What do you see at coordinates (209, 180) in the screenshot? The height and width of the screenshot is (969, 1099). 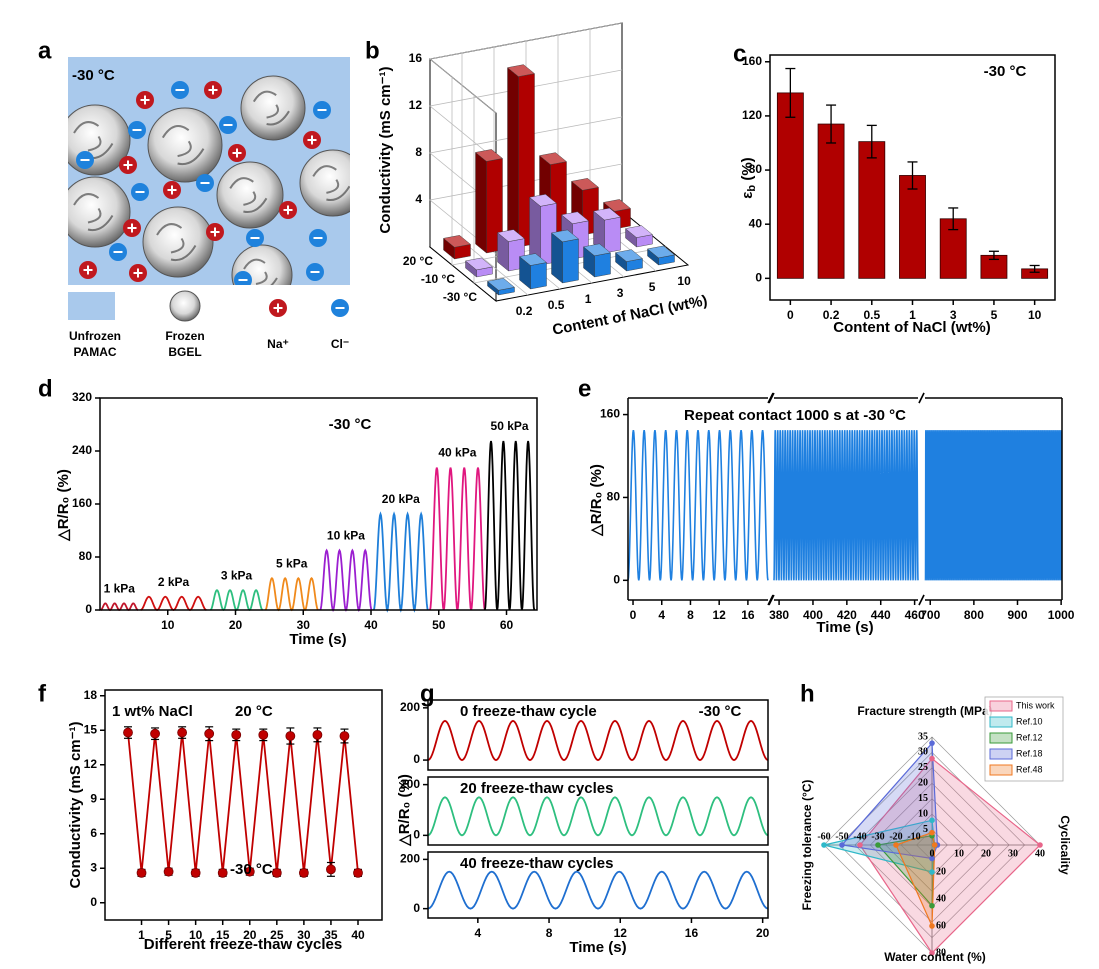 I see `schematic-contents` at bounding box center [209, 180].